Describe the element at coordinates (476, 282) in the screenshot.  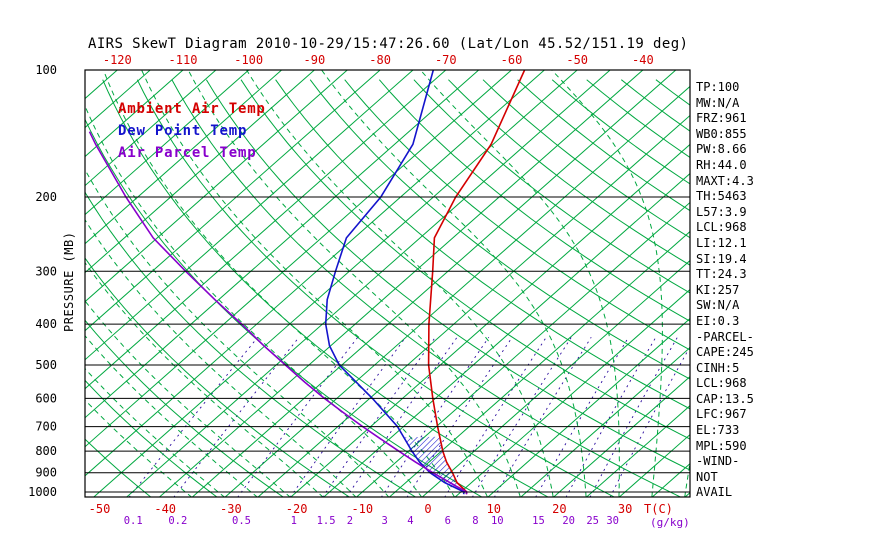
I see `ambient-temp-curve` at that location.